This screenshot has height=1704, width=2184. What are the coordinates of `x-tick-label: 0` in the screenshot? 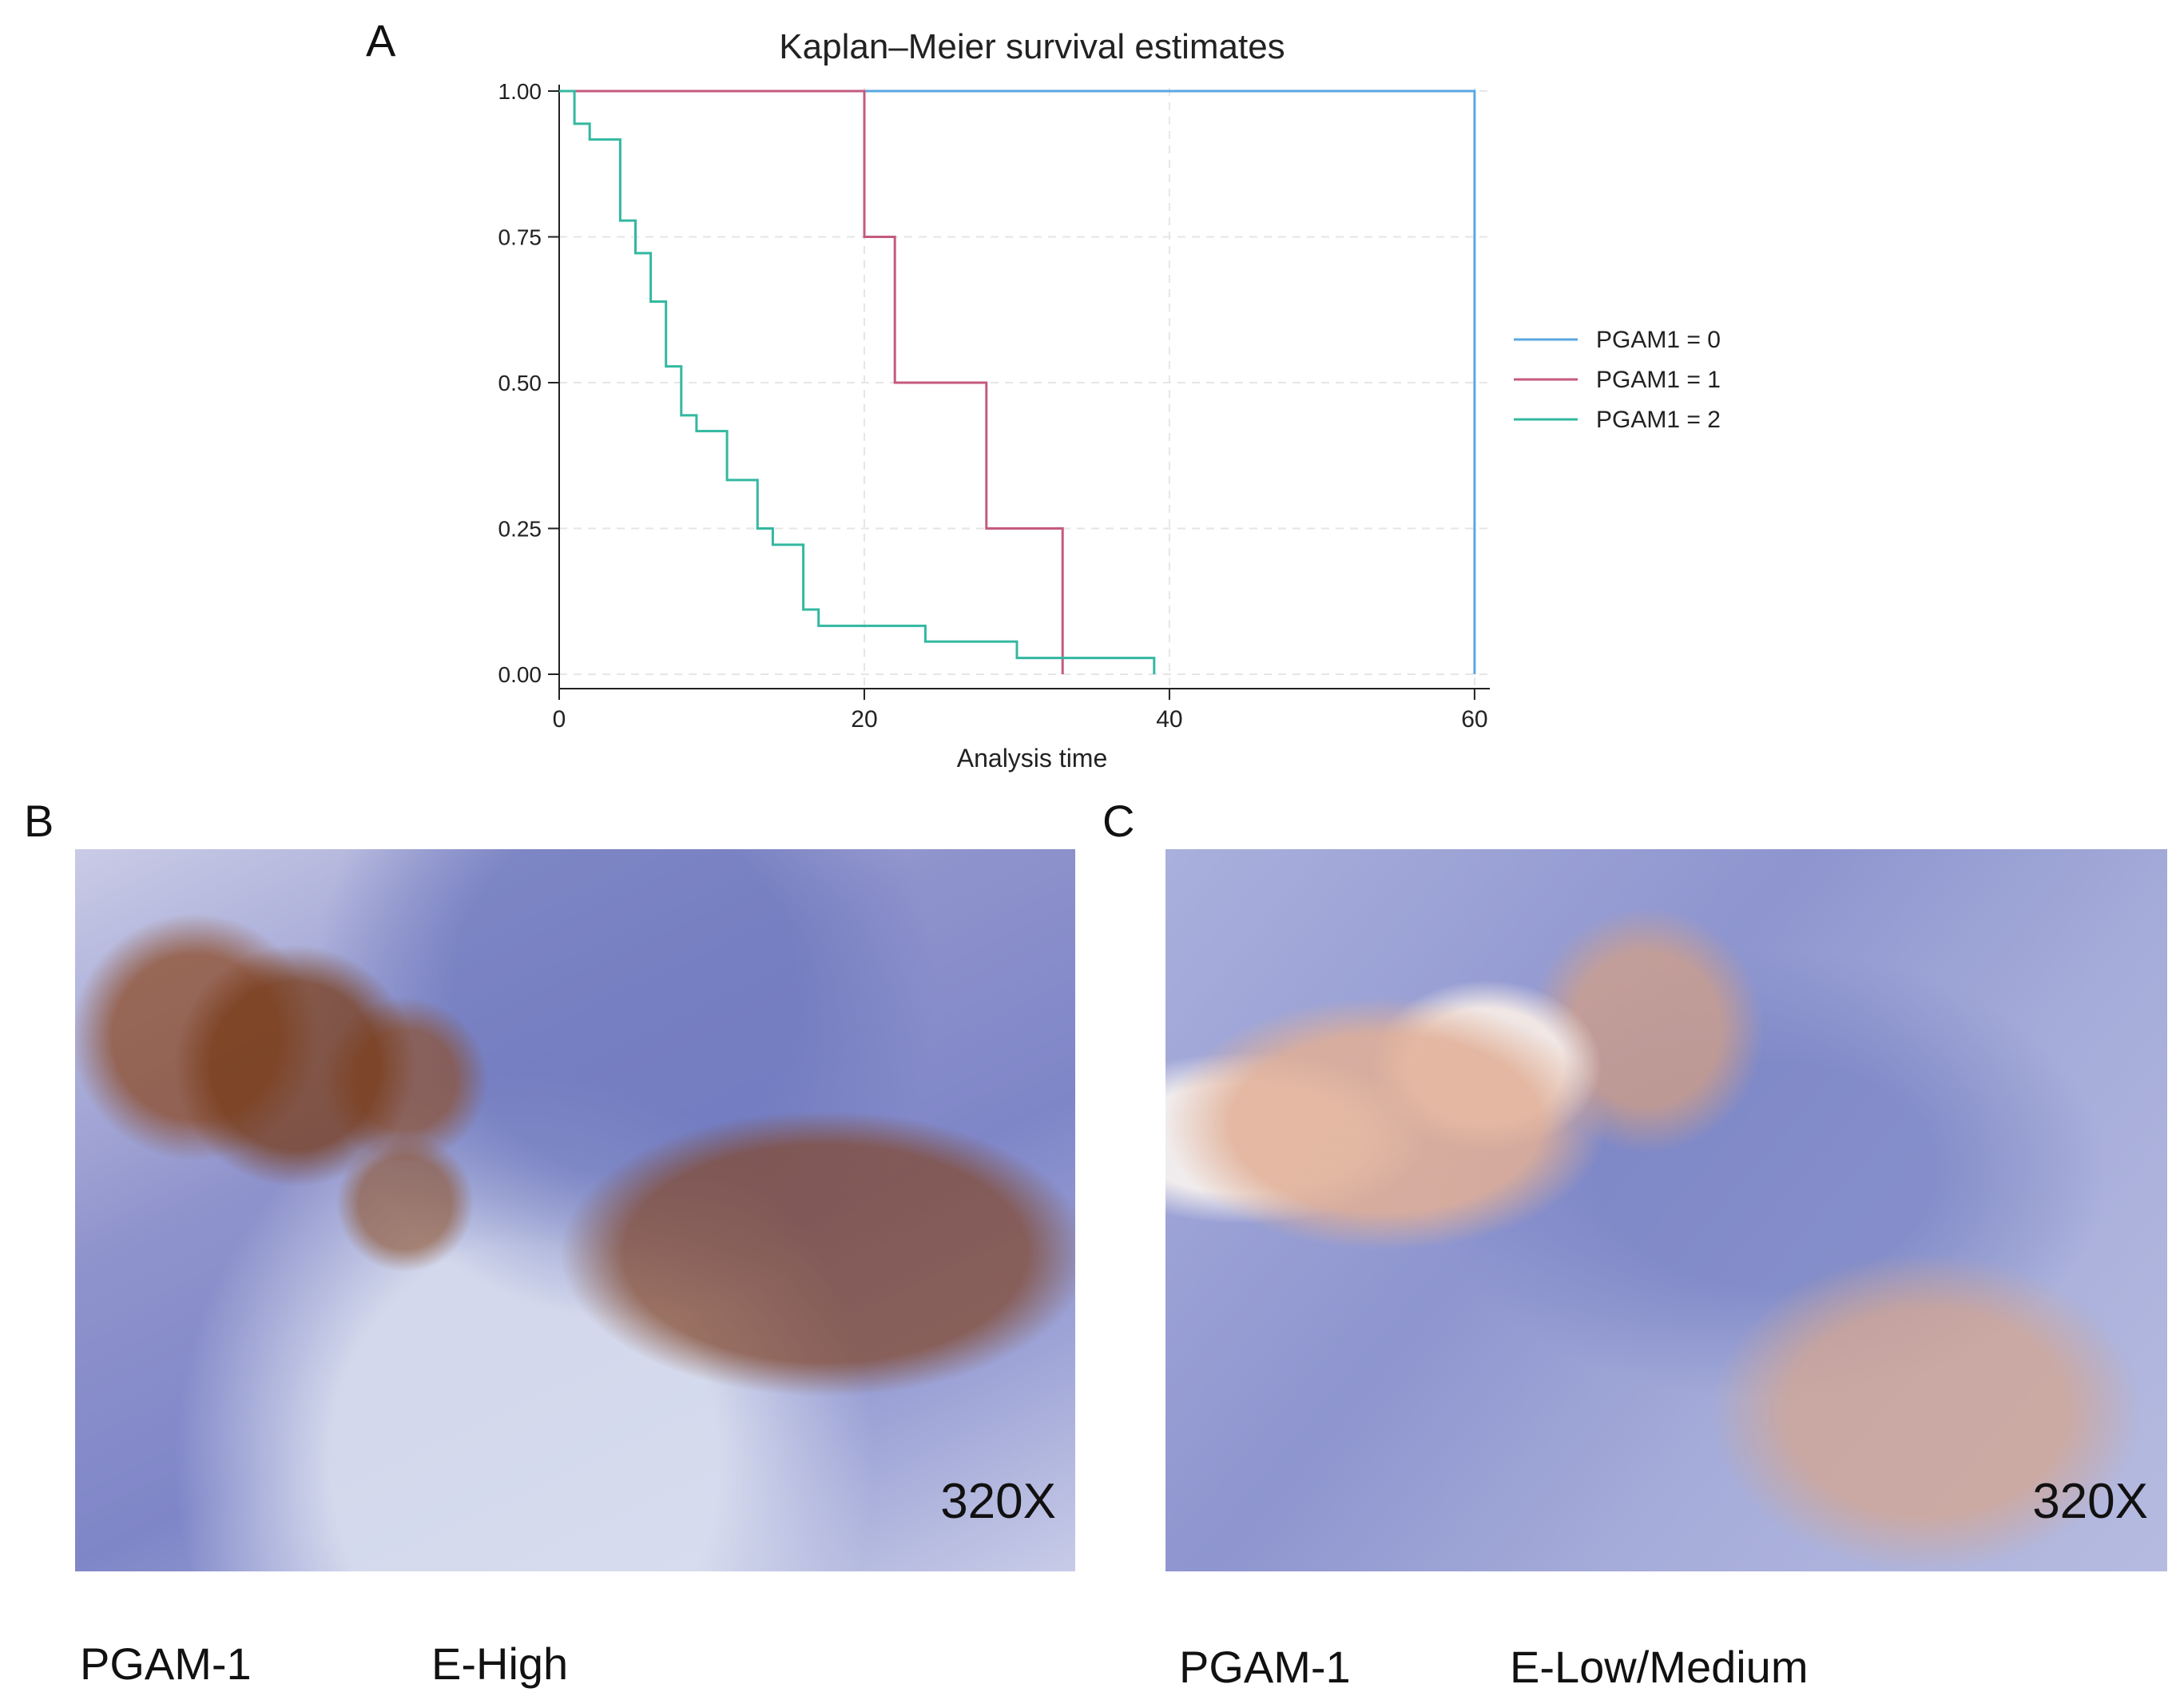 It's located at (559, 719).